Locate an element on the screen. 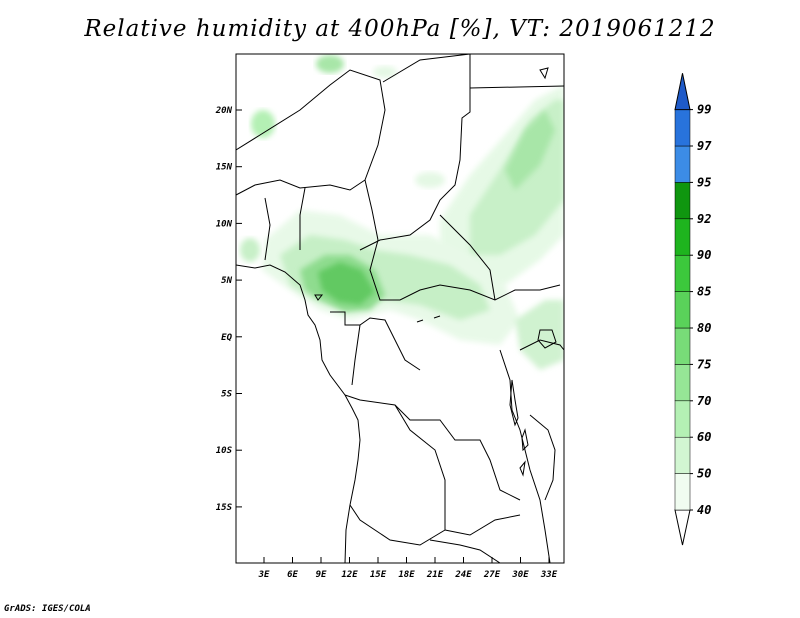 The image size is (800, 618). colorbar-label: 90 is located at coordinates (704, 255).